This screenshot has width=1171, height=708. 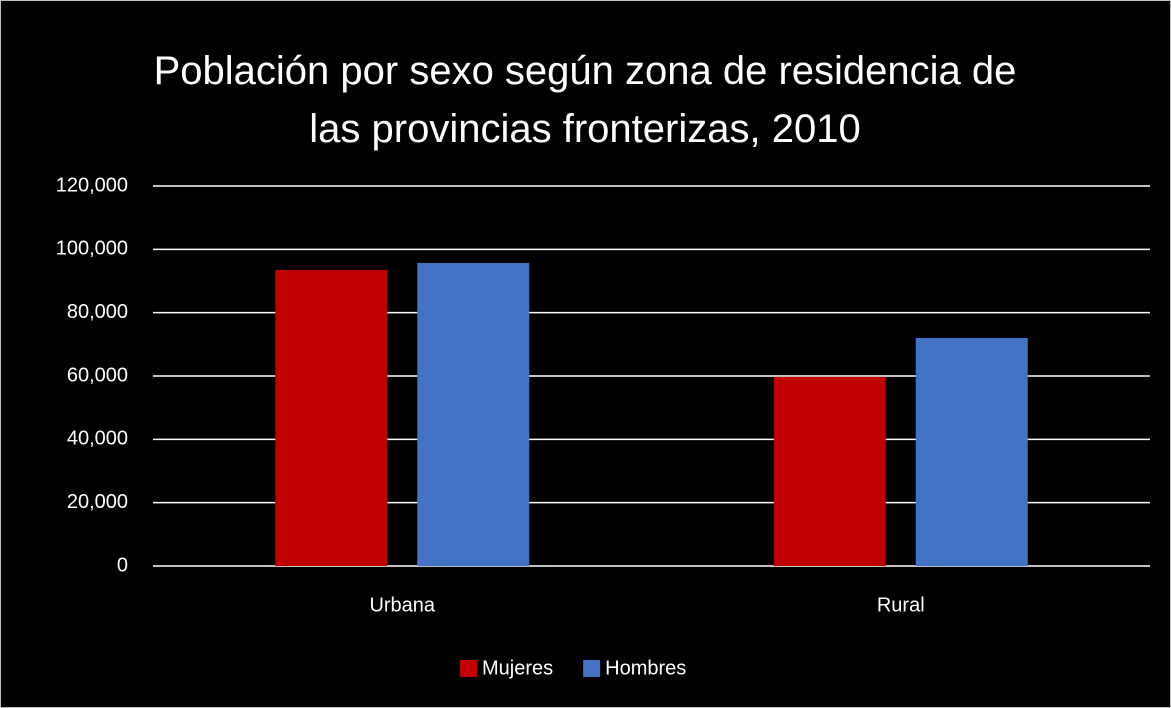 I want to click on x-tick-label: Rural, so click(x=901, y=605).